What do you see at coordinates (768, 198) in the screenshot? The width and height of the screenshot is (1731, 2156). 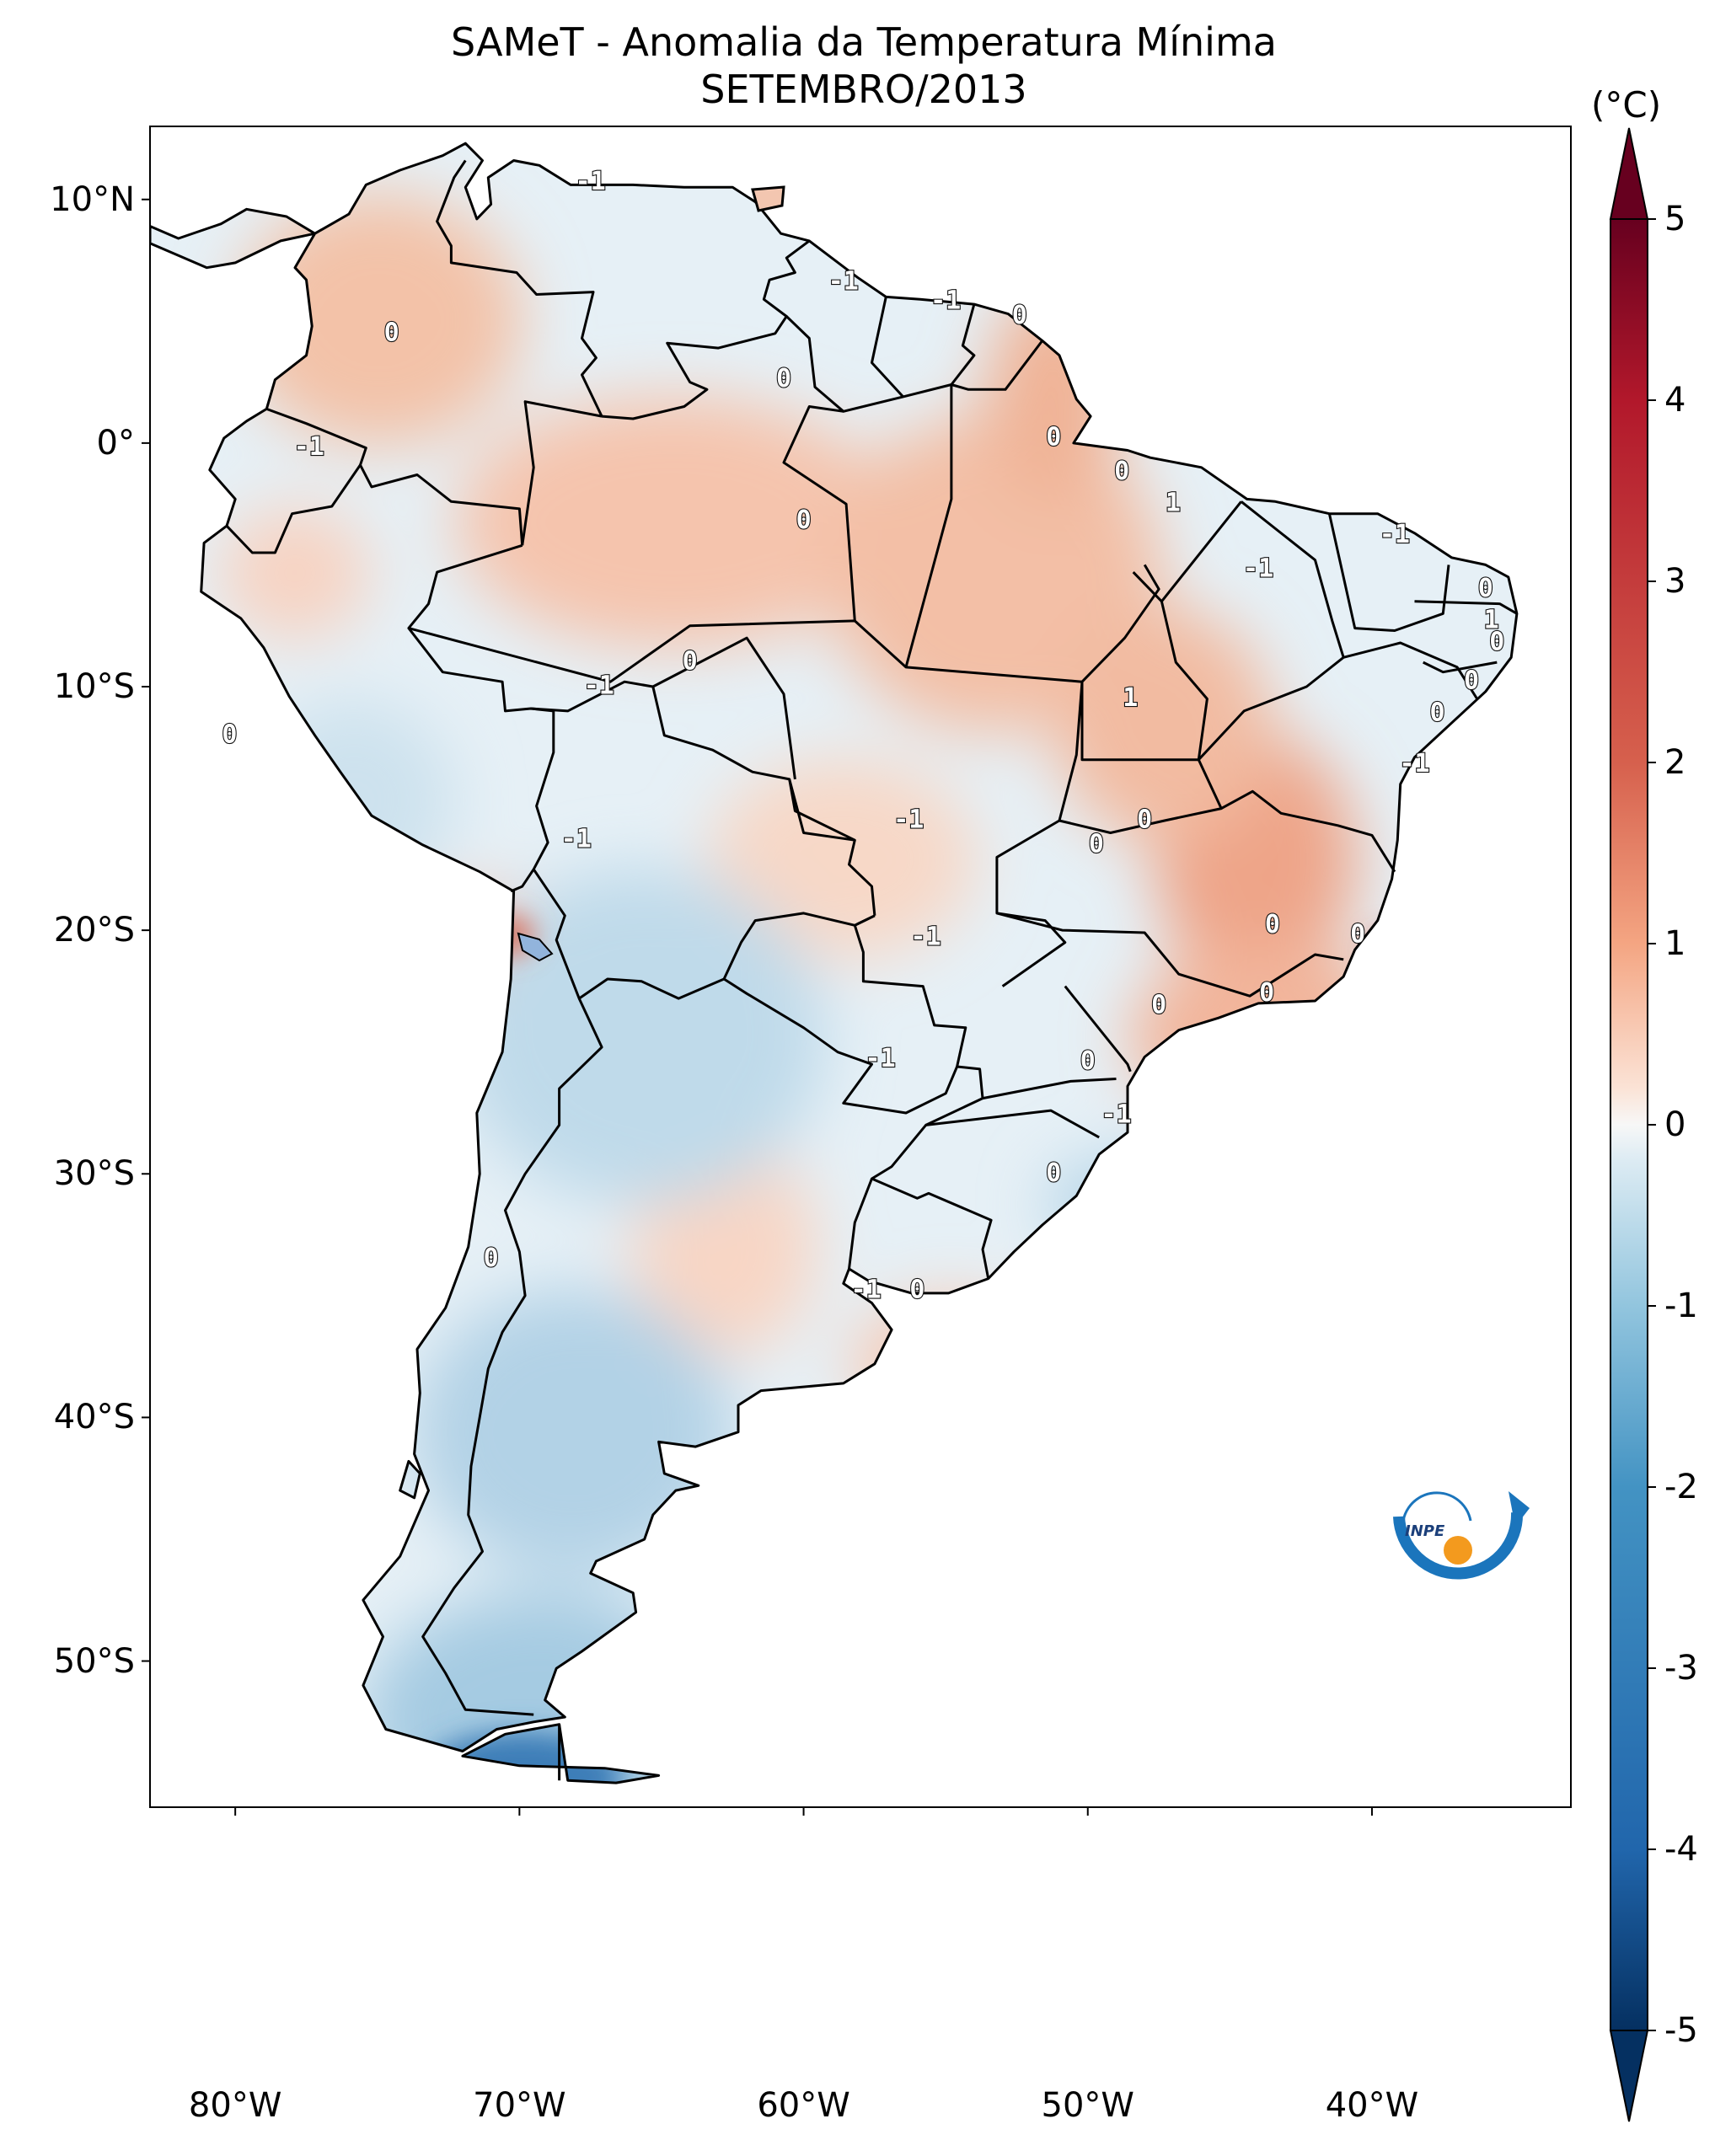 I see `trinidad-island` at bounding box center [768, 198].